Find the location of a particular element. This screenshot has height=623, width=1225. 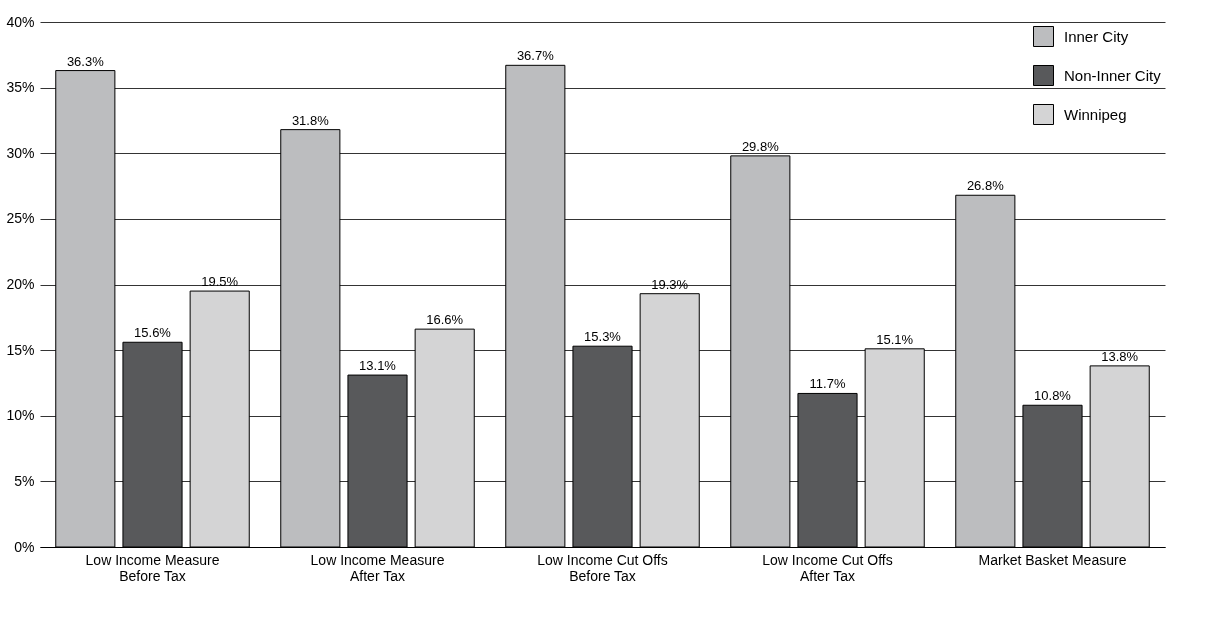

data-label: 15.6% is located at coordinates (153, 333).